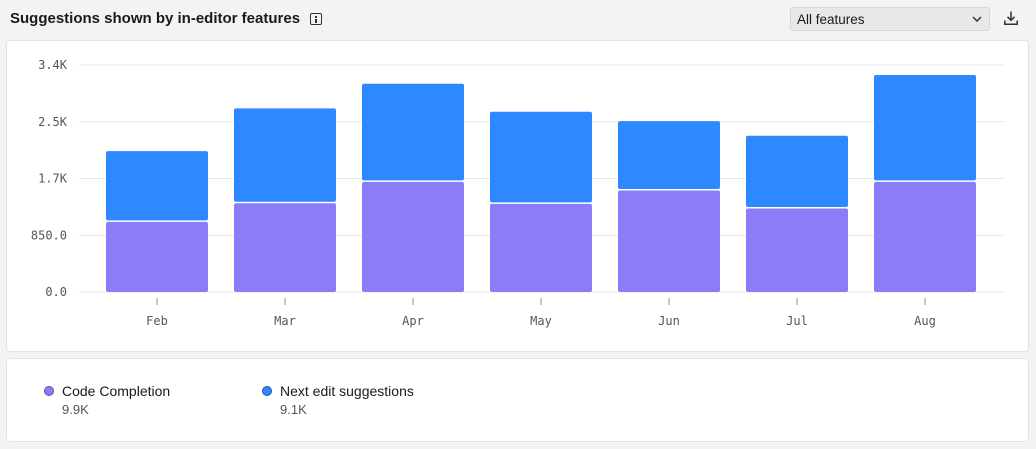 Image resolution: width=1036 pixels, height=449 pixels. I want to click on legend-label: Code Completion, so click(116, 391).